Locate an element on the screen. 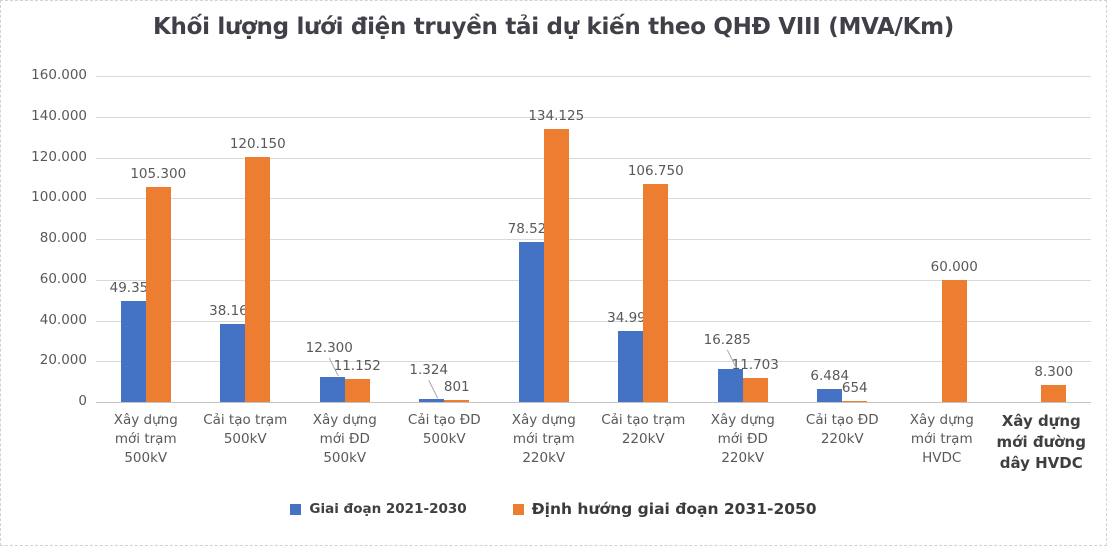 Image resolution: width=1107 pixels, height=546 pixels. data-label: 11.152 is located at coordinates (357, 366).